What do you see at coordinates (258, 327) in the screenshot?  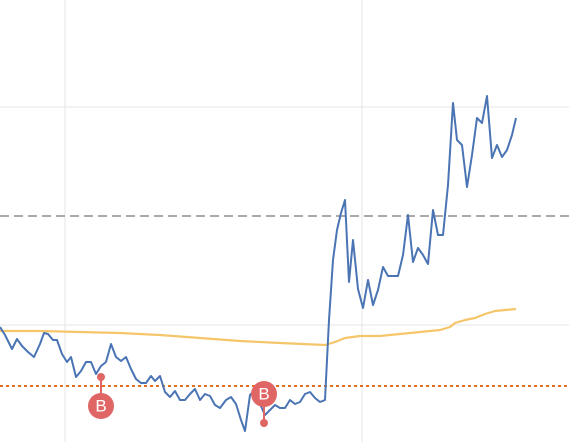 I see `series-line` at bounding box center [258, 327].